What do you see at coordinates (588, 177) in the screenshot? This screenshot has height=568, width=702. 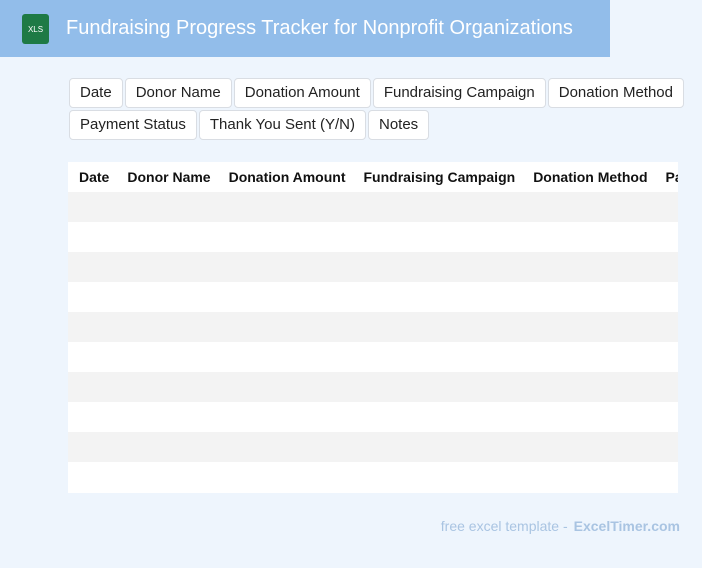 I see `column-header: Donation Method` at bounding box center [588, 177].